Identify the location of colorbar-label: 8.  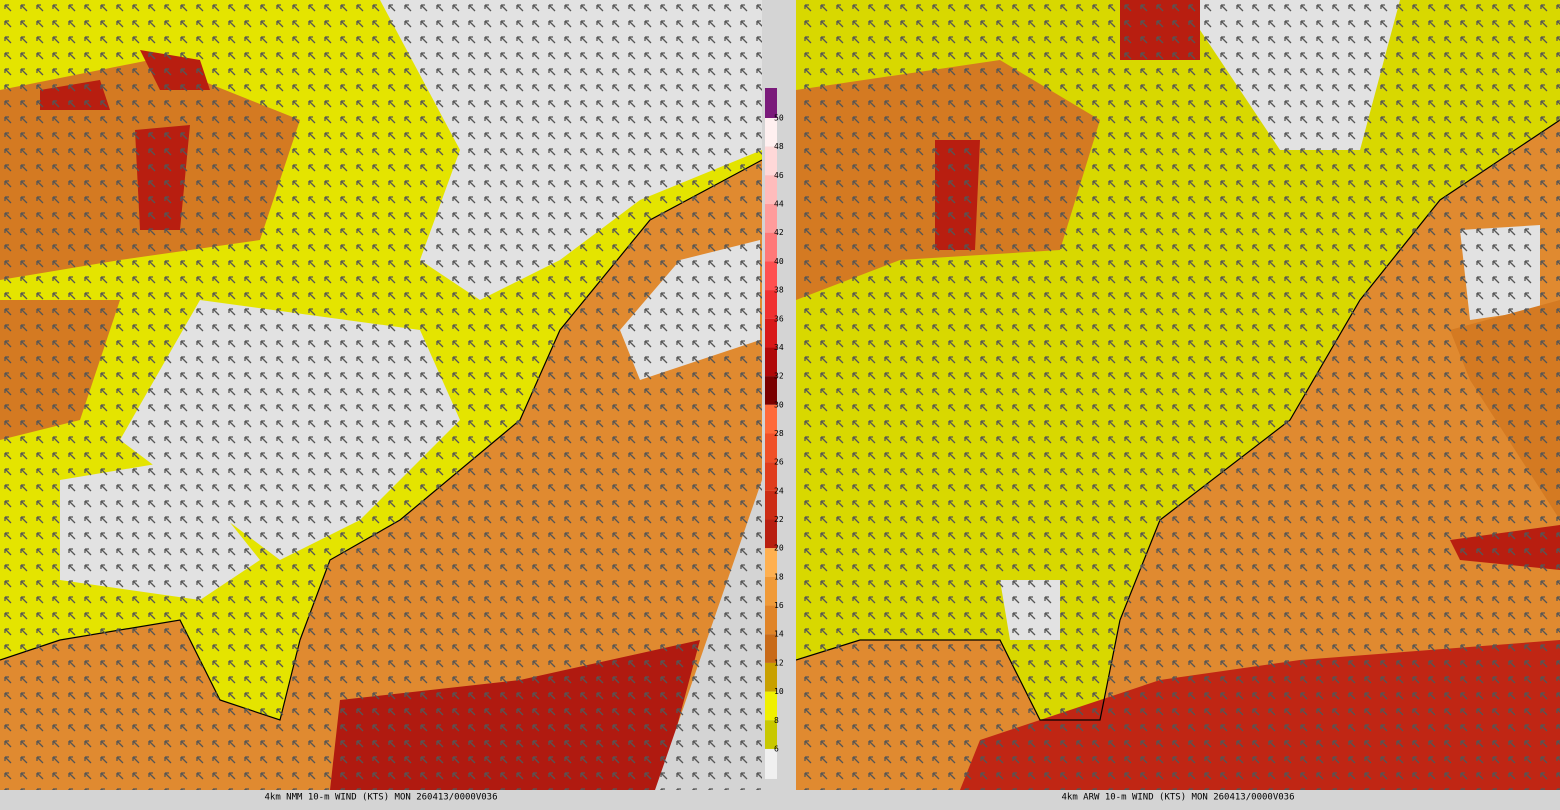
(776, 720).